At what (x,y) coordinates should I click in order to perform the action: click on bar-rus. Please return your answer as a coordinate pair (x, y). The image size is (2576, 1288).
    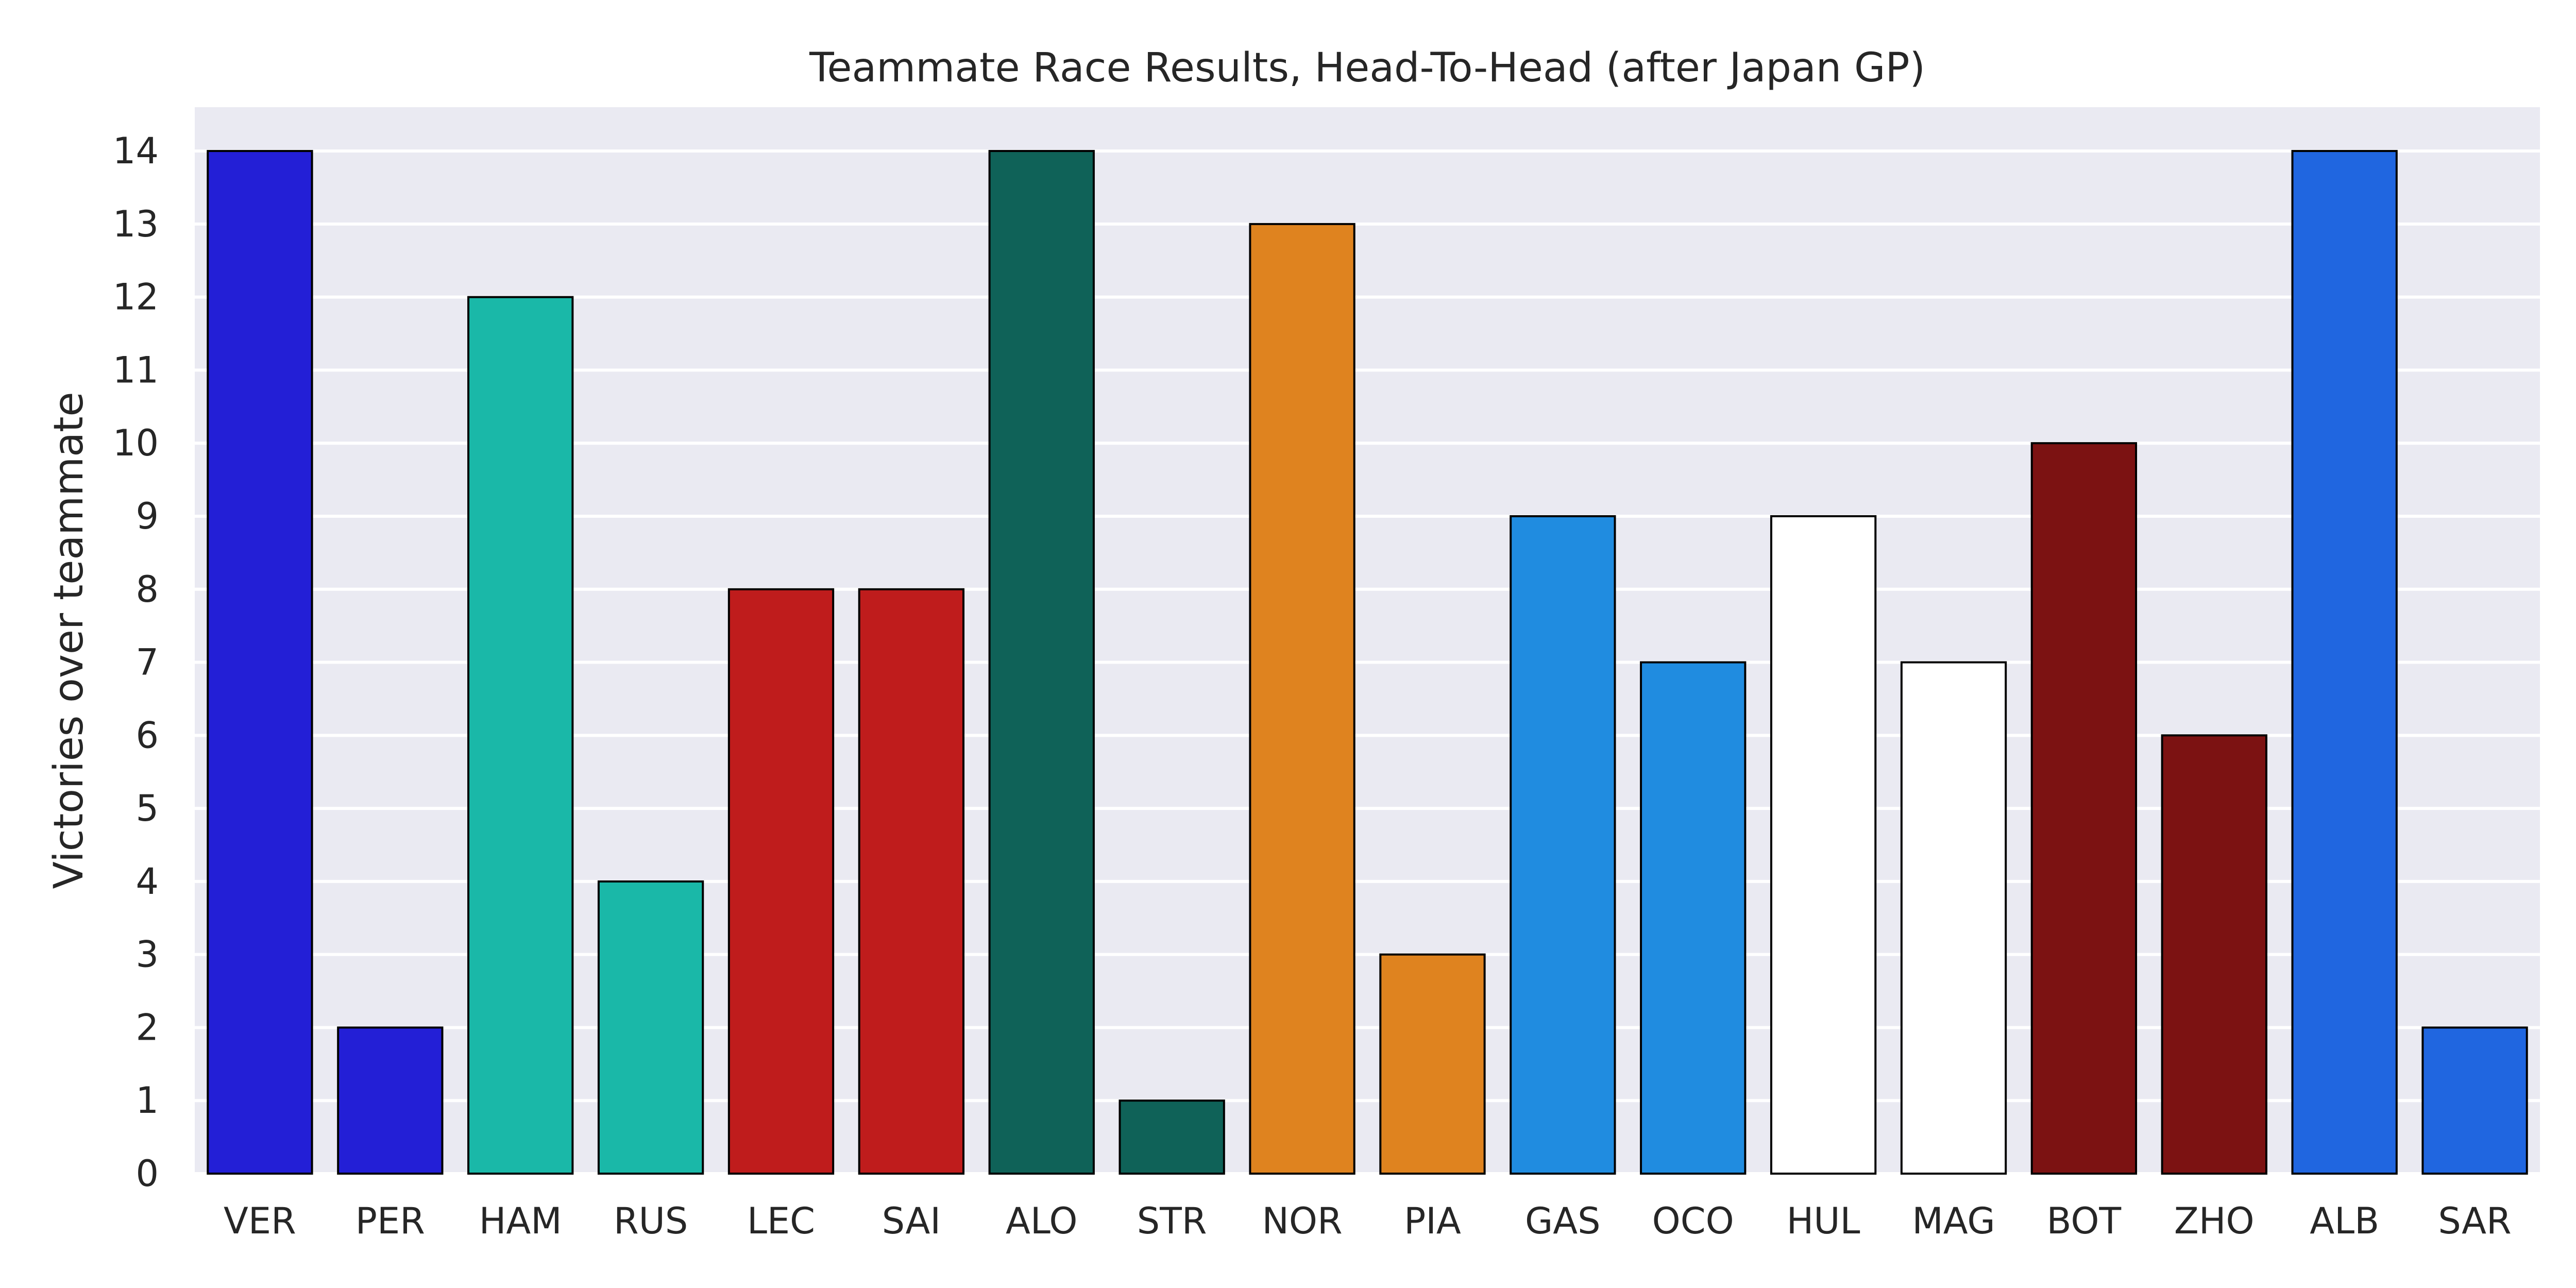
    Looking at the image, I should click on (650, 1027).